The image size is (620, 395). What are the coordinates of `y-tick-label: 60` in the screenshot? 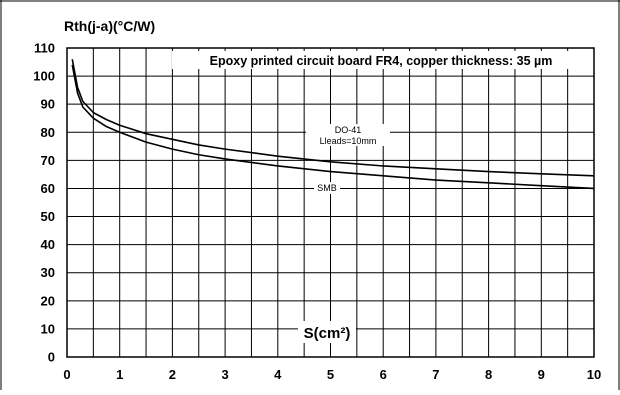 It's located at (48, 188).